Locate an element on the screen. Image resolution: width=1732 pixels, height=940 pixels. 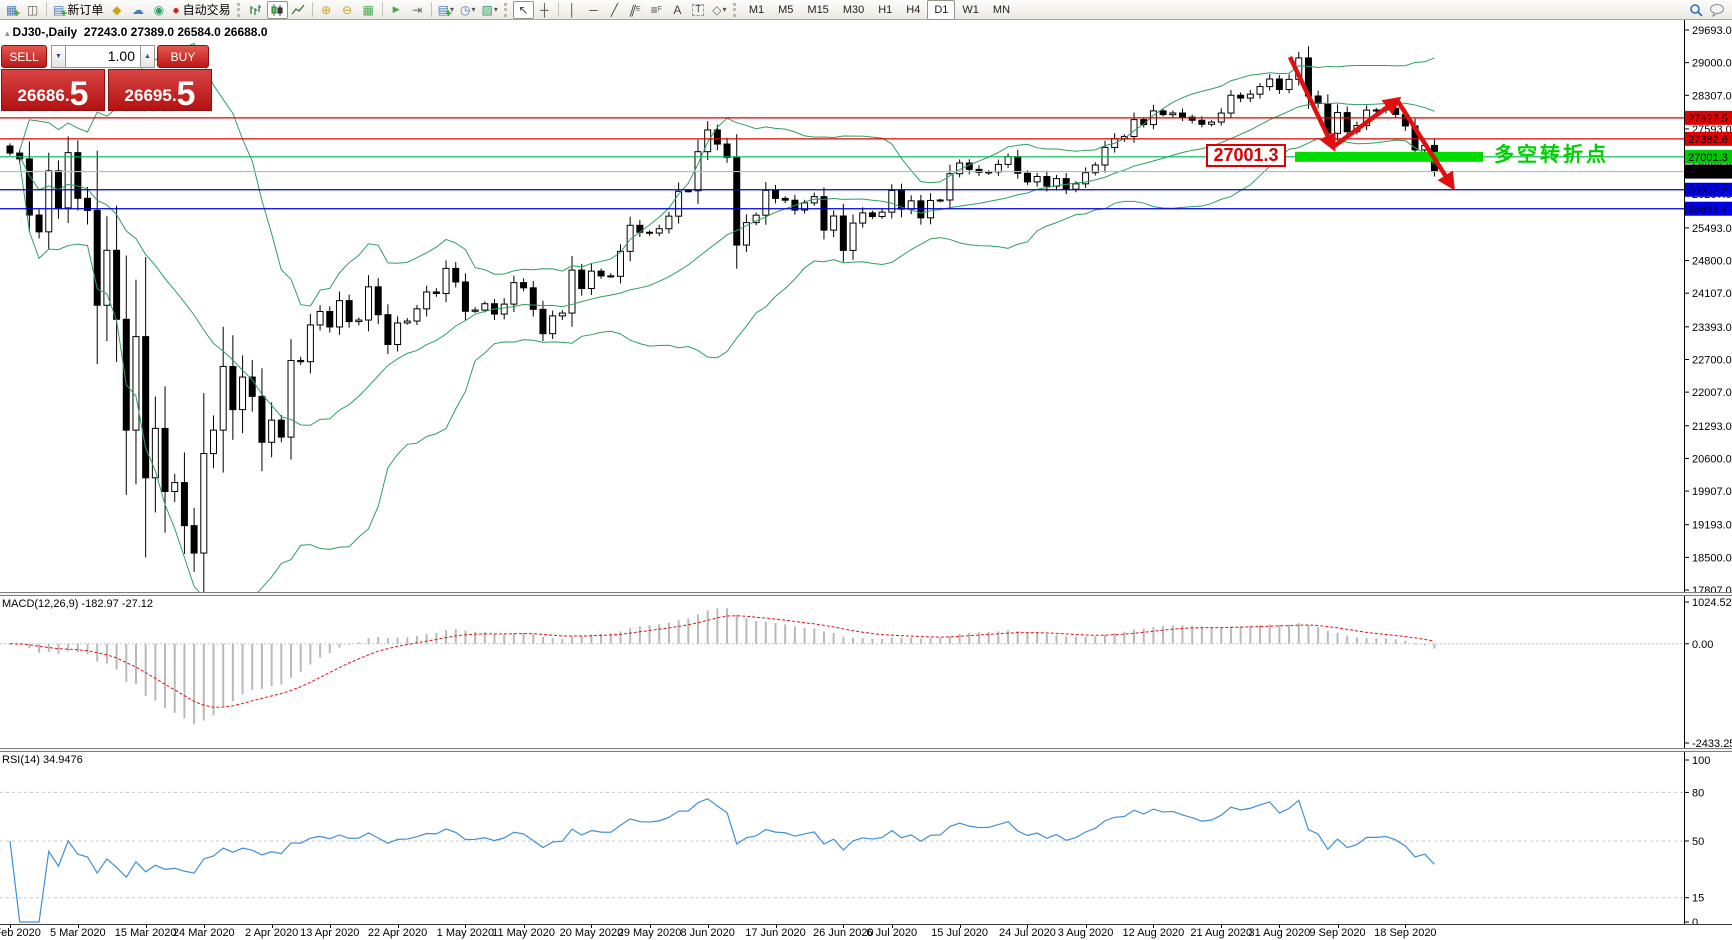
zoom-out-icon: ⊖ is located at coordinates (347, 9).